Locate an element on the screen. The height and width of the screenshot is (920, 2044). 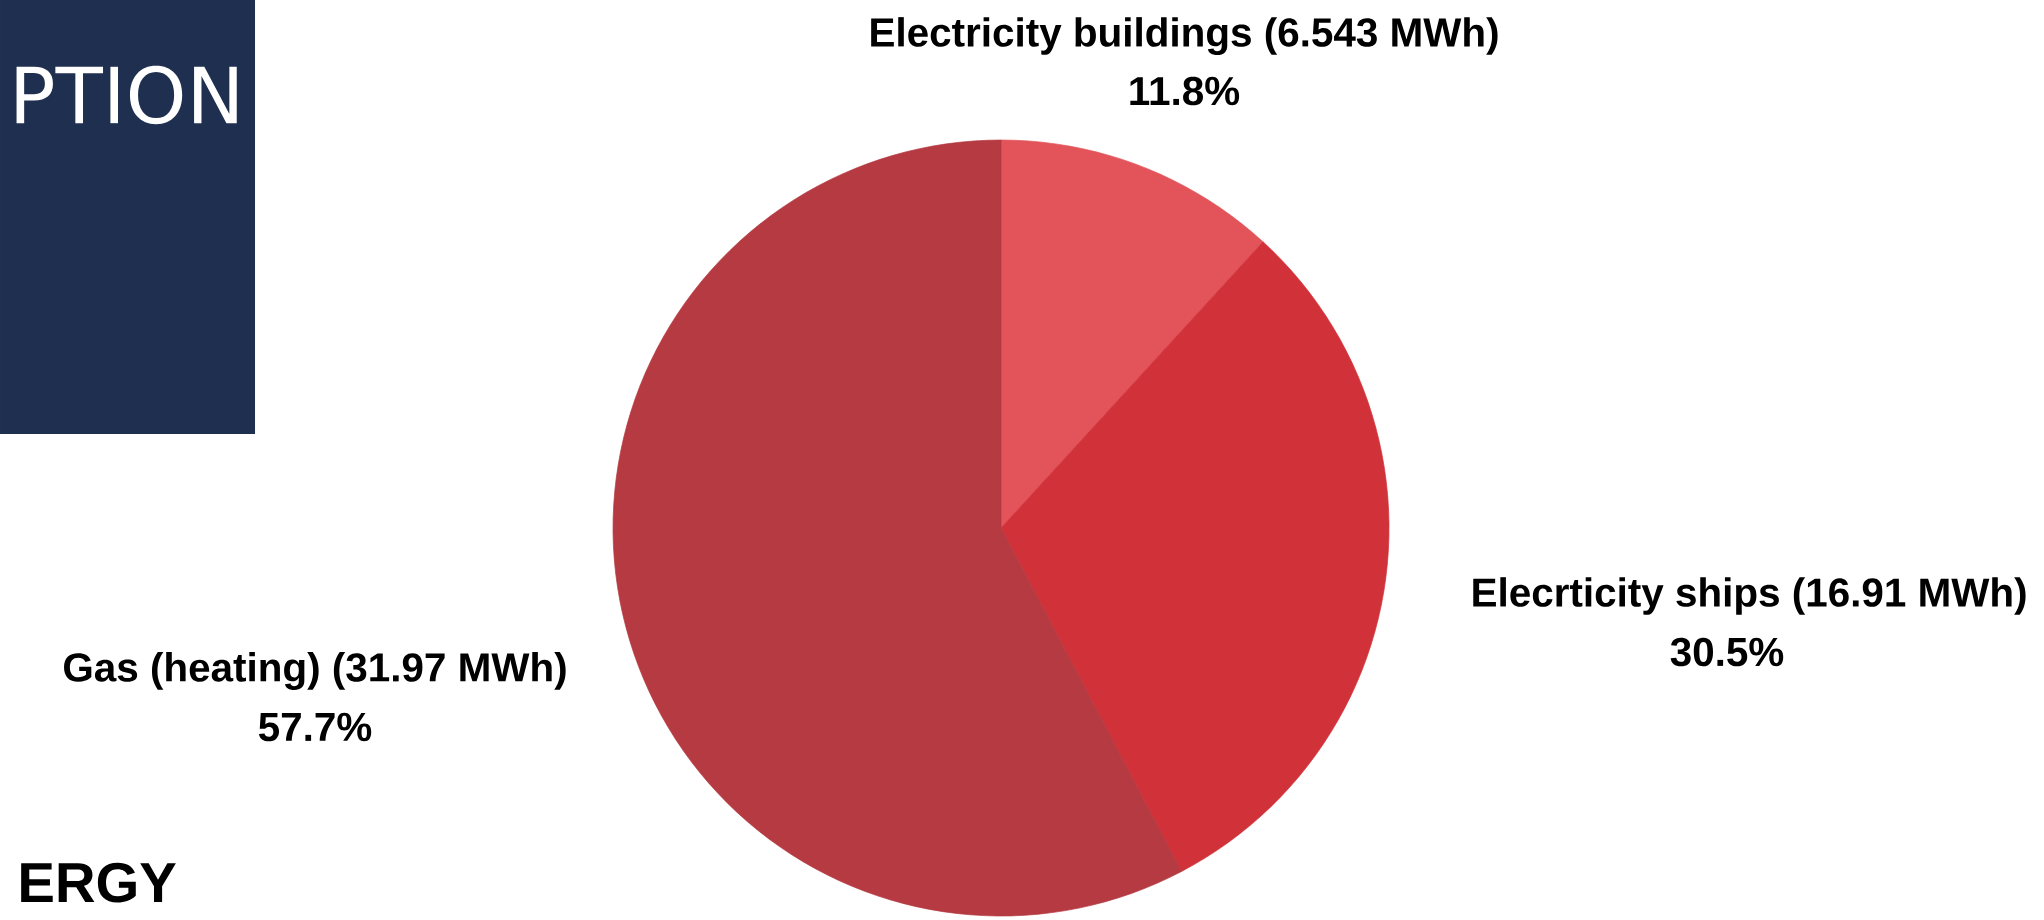
data-label: 57.7% is located at coordinates (315, 727).